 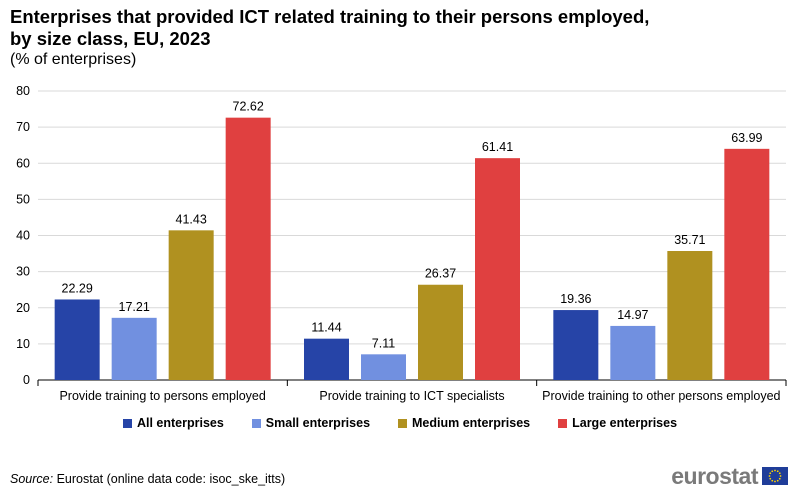 I want to click on legend-label-large: Large enterprises, so click(x=625, y=423).